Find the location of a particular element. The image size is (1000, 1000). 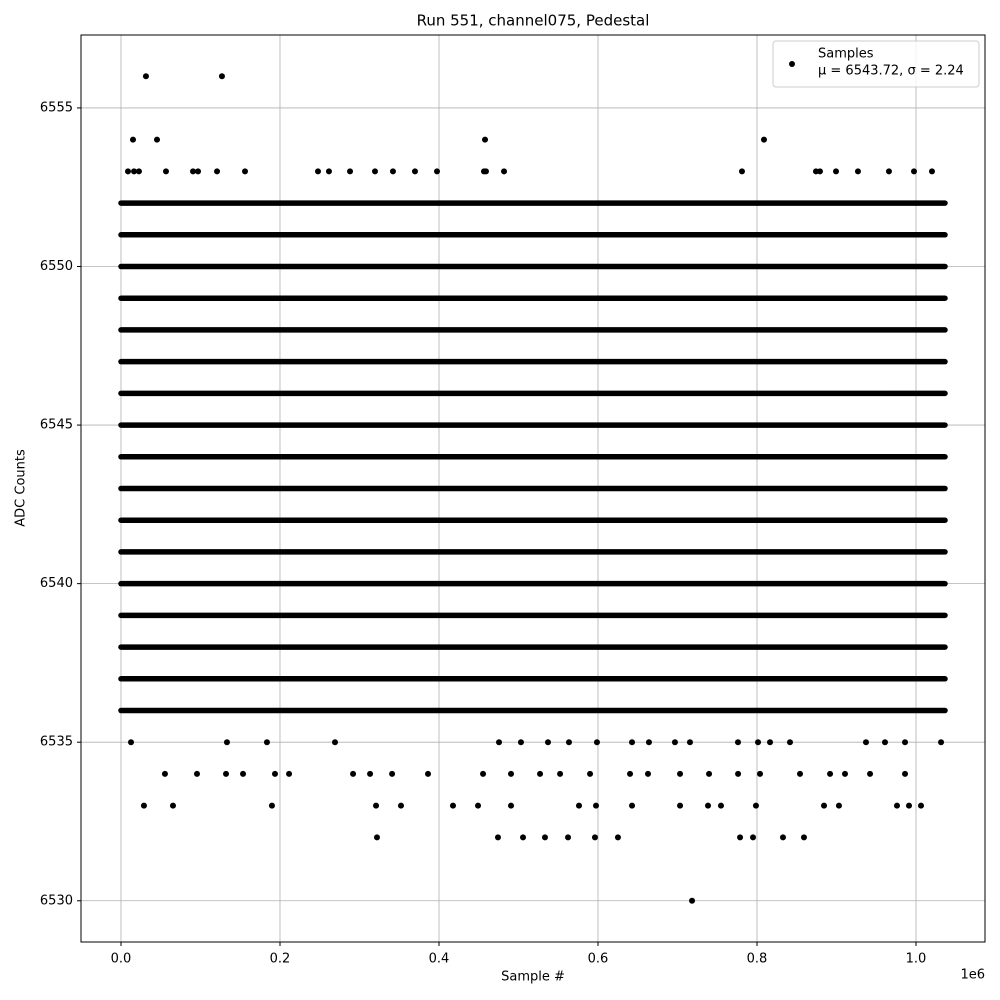

y-tick-label: 6540 is located at coordinates (56, 583).